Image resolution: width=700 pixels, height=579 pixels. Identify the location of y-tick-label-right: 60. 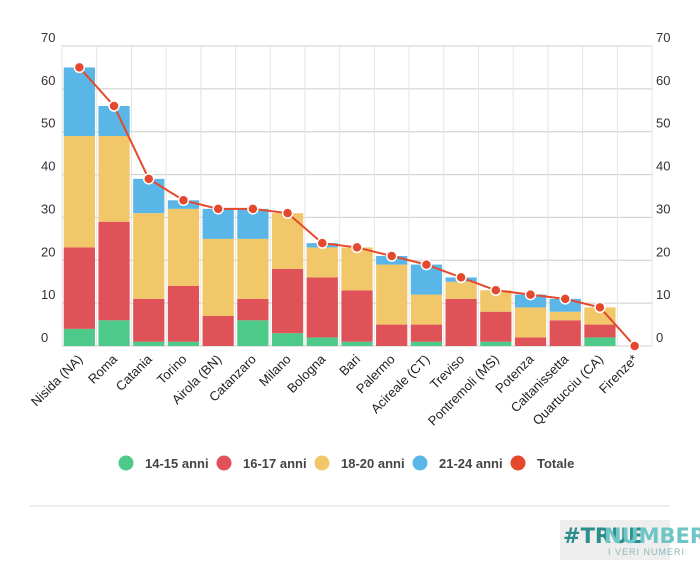
(663, 80).